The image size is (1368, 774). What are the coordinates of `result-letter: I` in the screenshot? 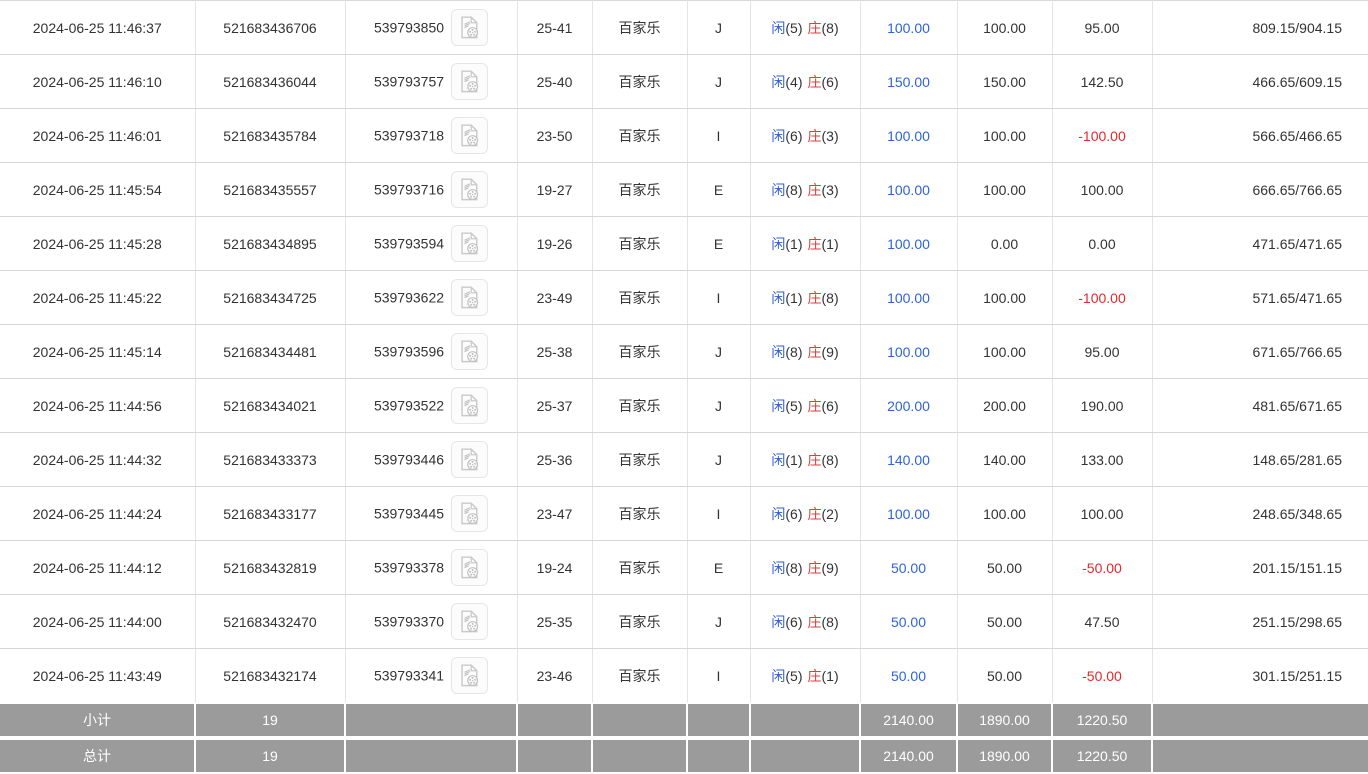 It's located at (719, 513).